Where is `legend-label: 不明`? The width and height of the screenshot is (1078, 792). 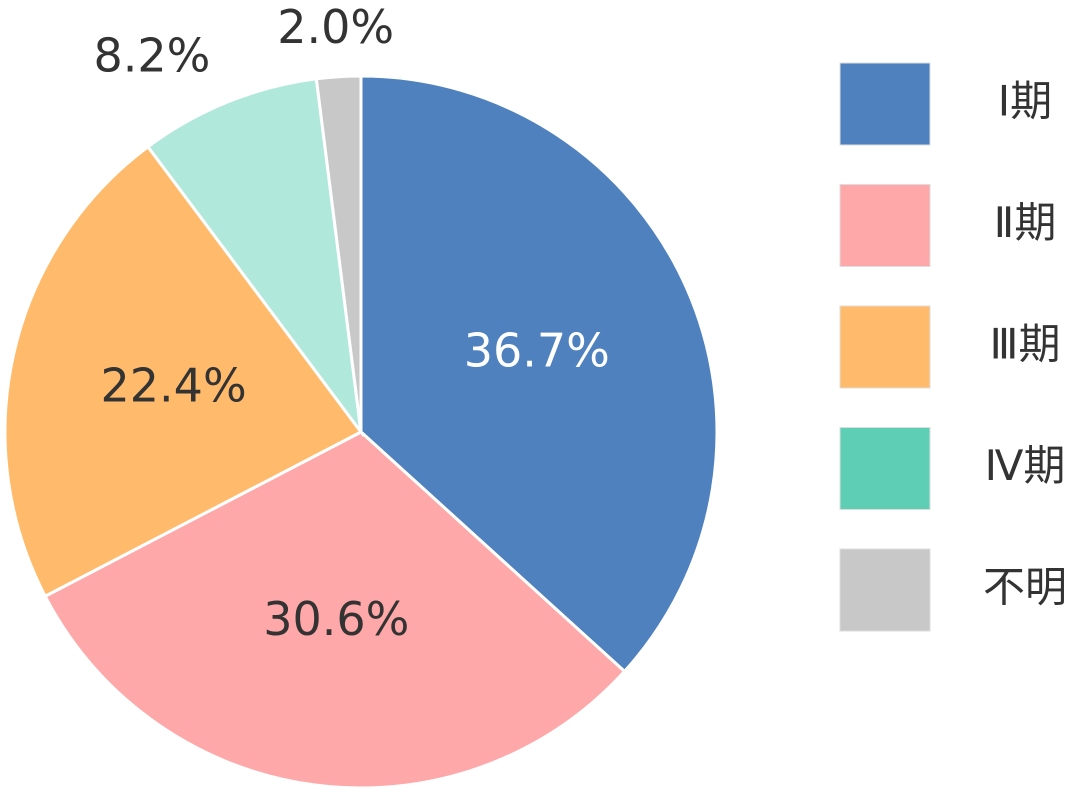 legend-label: 不明 is located at coordinates (1025, 587).